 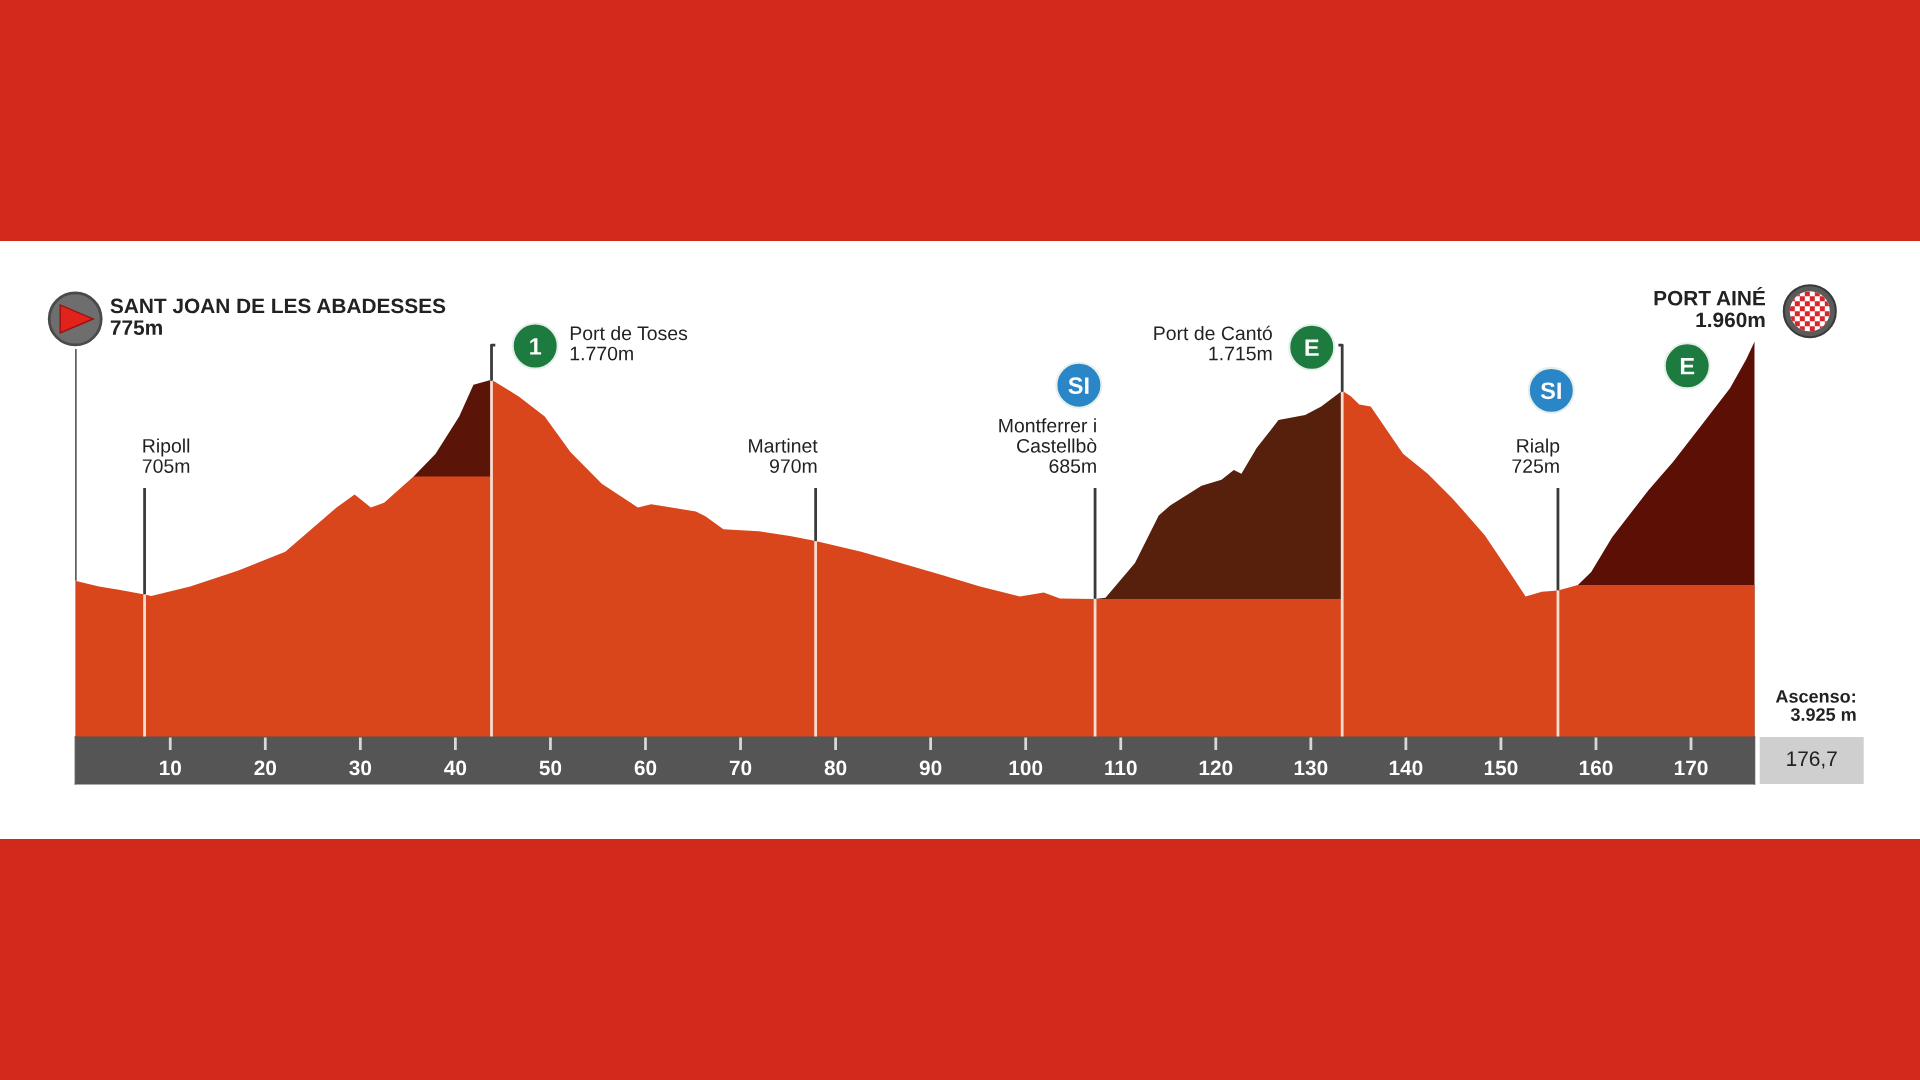 What do you see at coordinates (265, 768) in the screenshot?
I see `x-tick-label: 20` at bounding box center [265, 768].